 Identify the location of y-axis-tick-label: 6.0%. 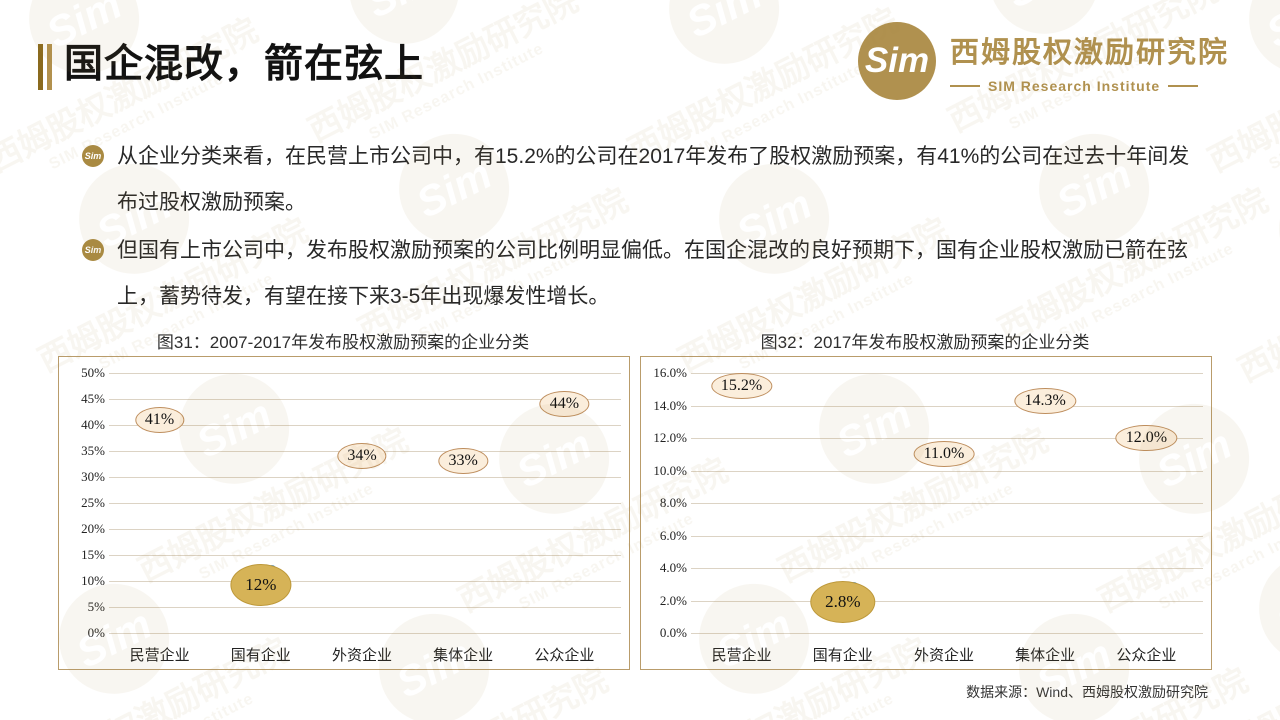
(673, 535).